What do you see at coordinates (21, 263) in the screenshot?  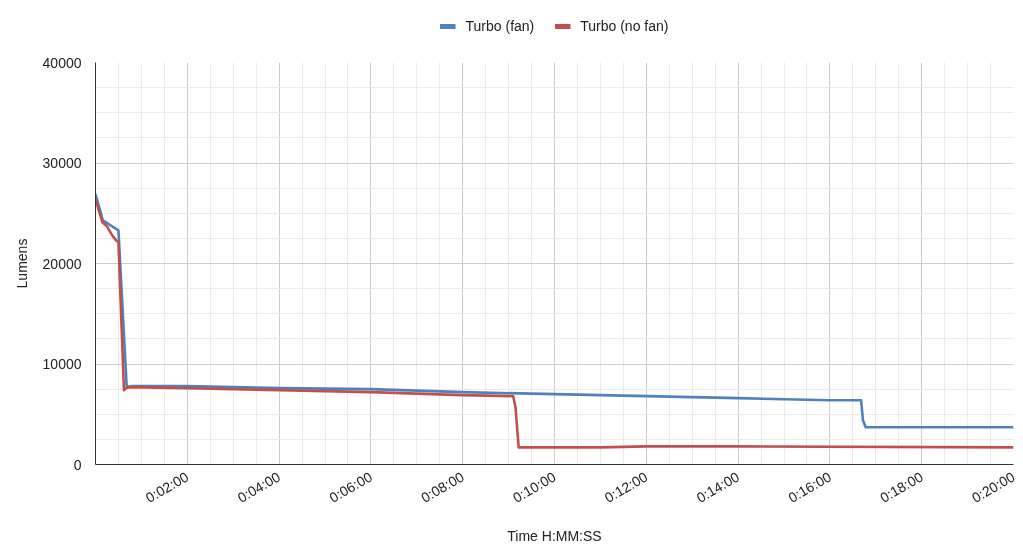 I see `y-axis-title: Lumens` at bounding box center [21, 263].